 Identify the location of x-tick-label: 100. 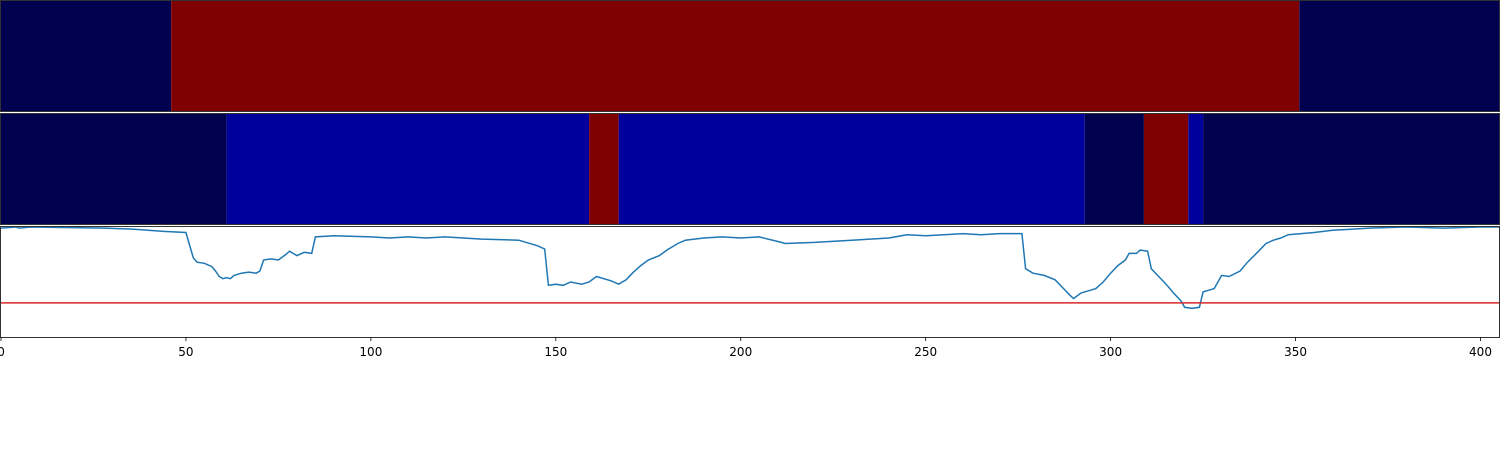
(370, 352).